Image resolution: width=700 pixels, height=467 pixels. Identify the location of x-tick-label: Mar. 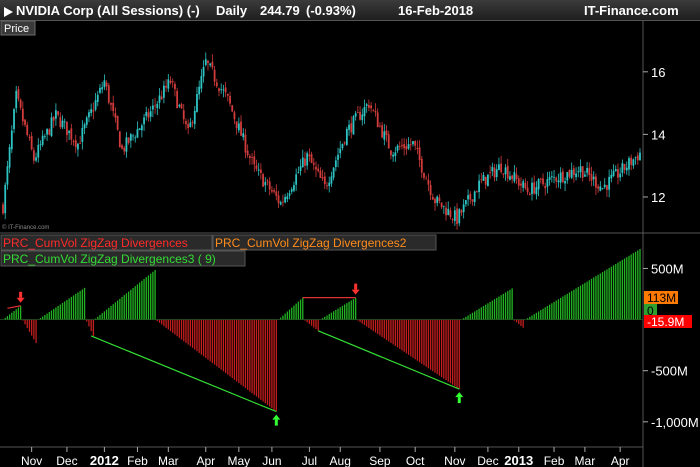
(585, 460).